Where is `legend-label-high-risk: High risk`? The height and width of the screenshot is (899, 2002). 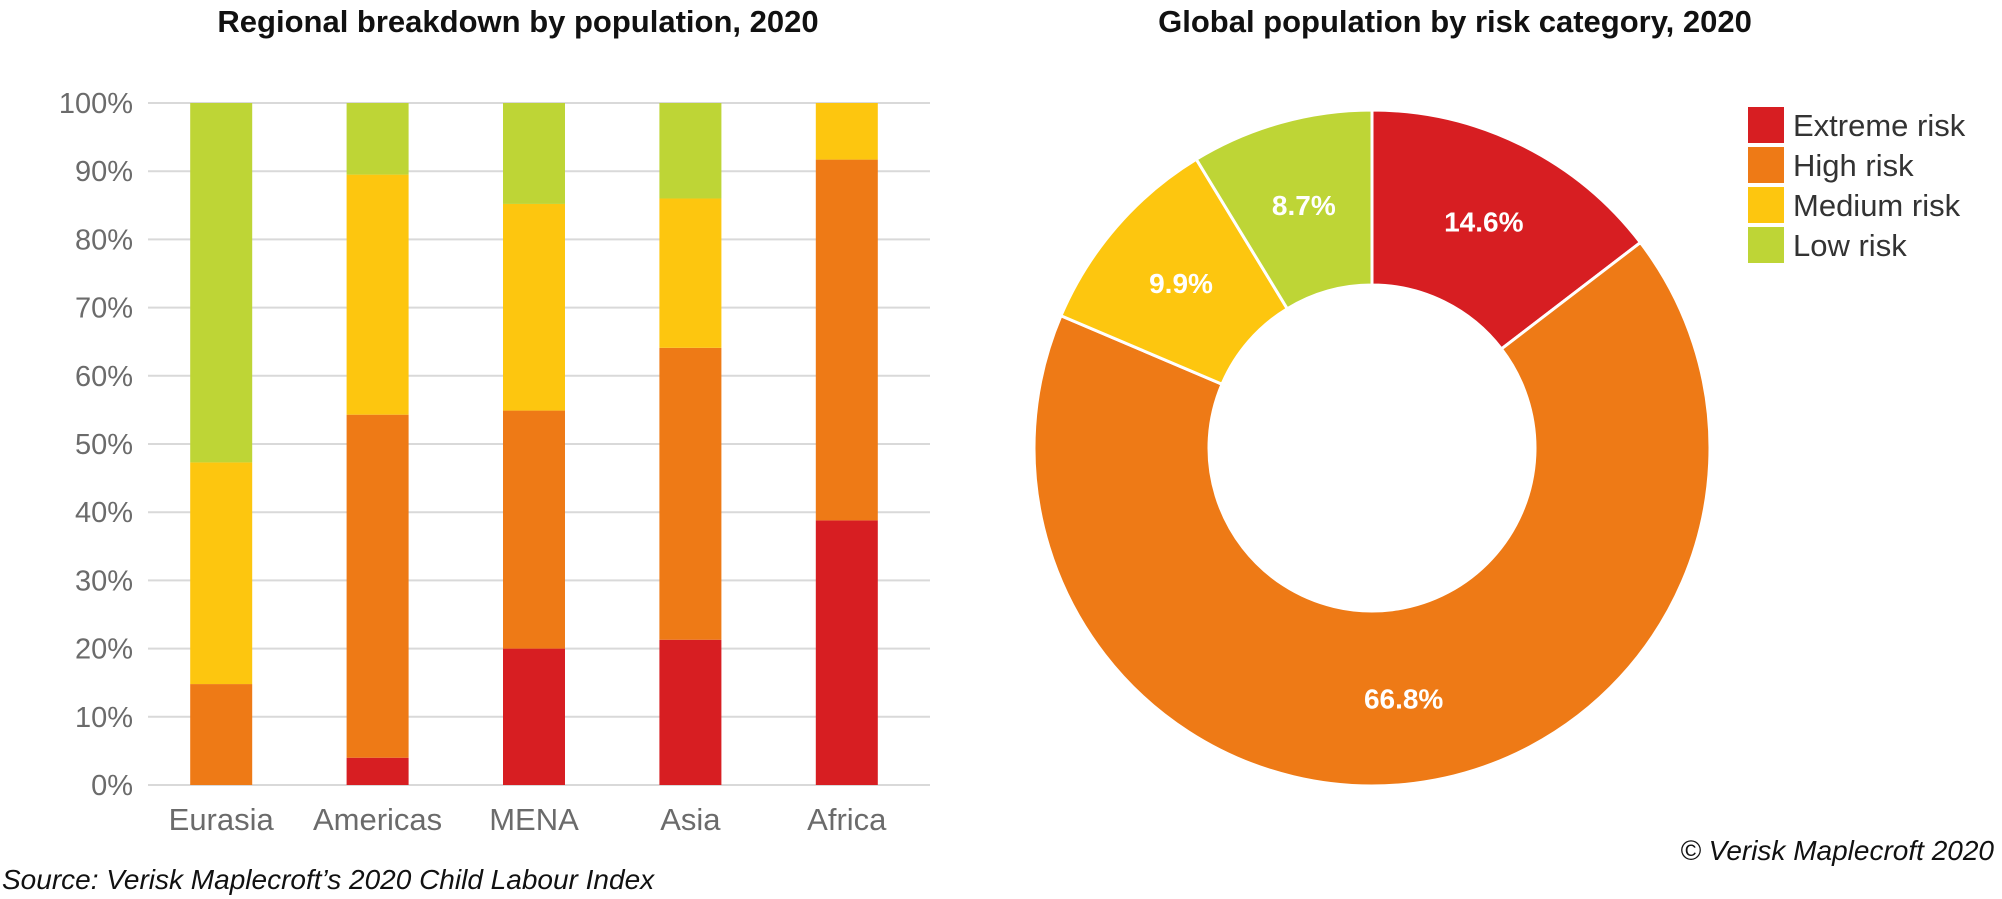 legend-label-high-risk: High risk is located at coordinates (1853, 165).